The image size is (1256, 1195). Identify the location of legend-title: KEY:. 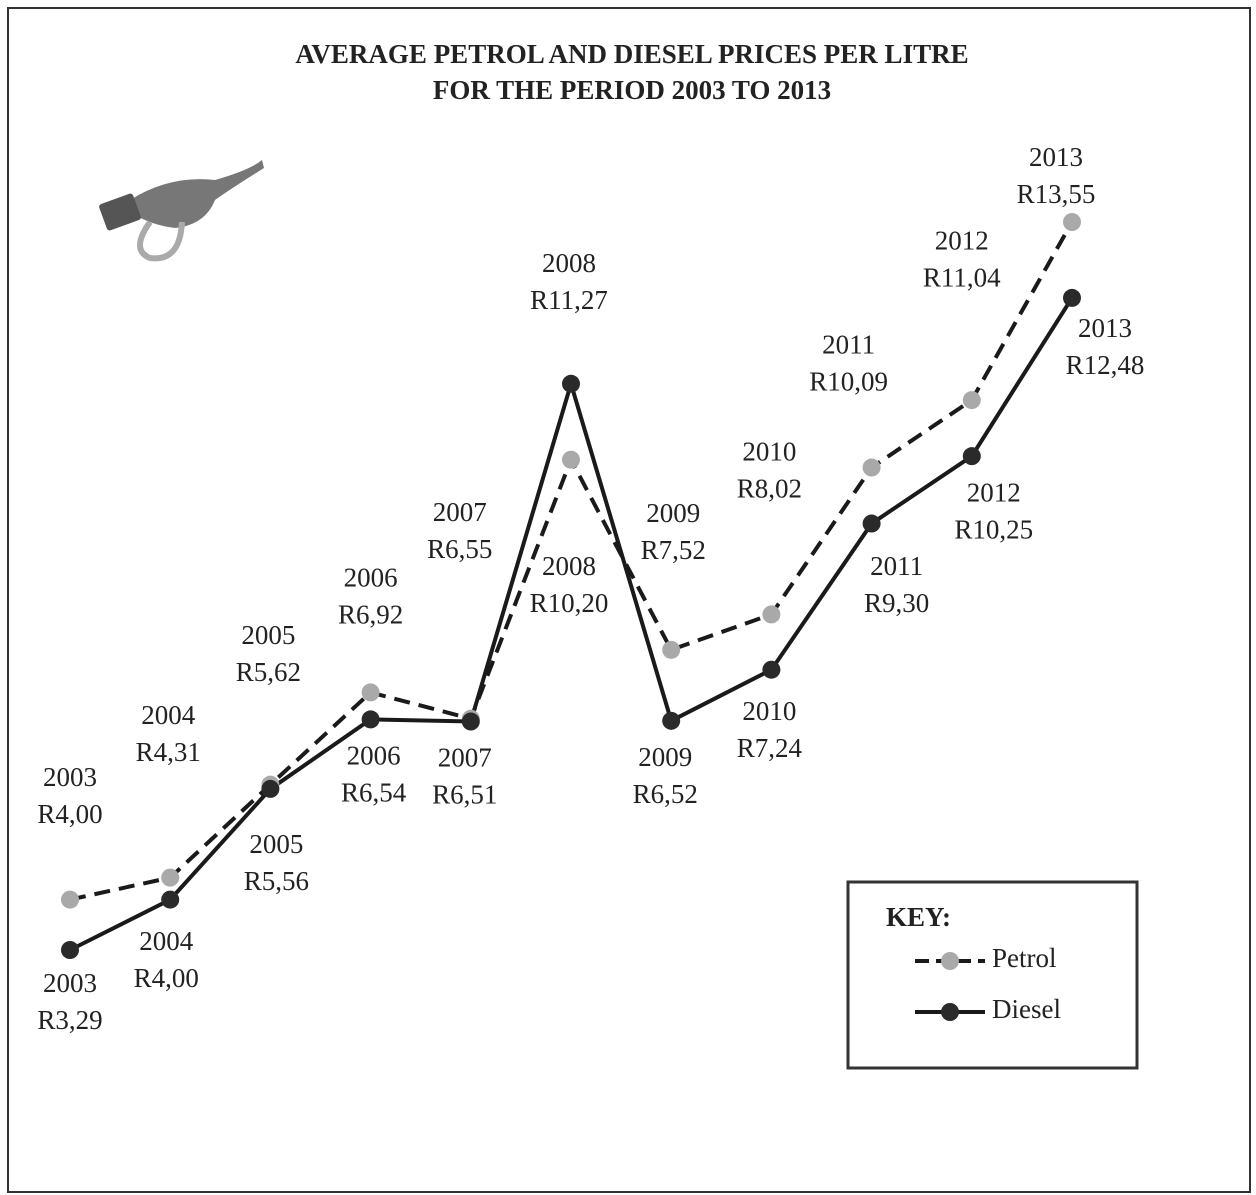
(918, 917).